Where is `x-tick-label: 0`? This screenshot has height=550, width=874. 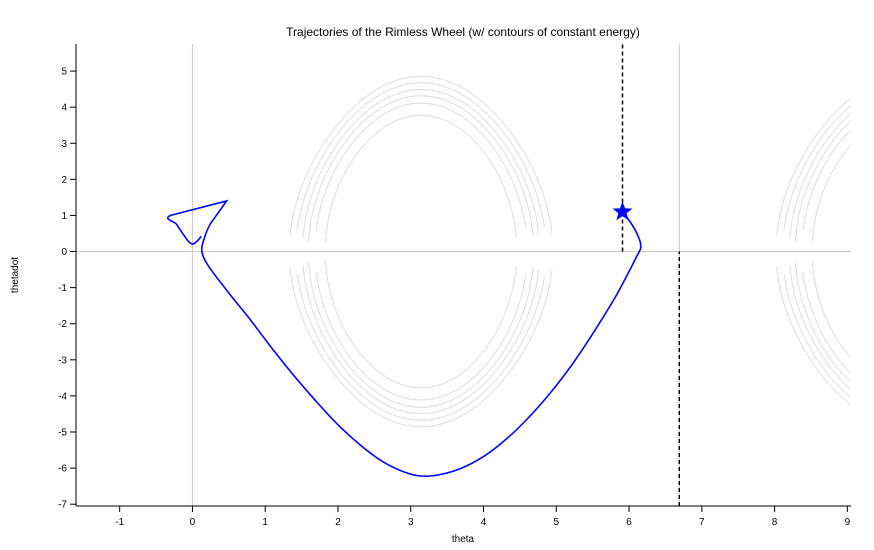
x-tick-label: 0 is located at coordinates (193, 522).